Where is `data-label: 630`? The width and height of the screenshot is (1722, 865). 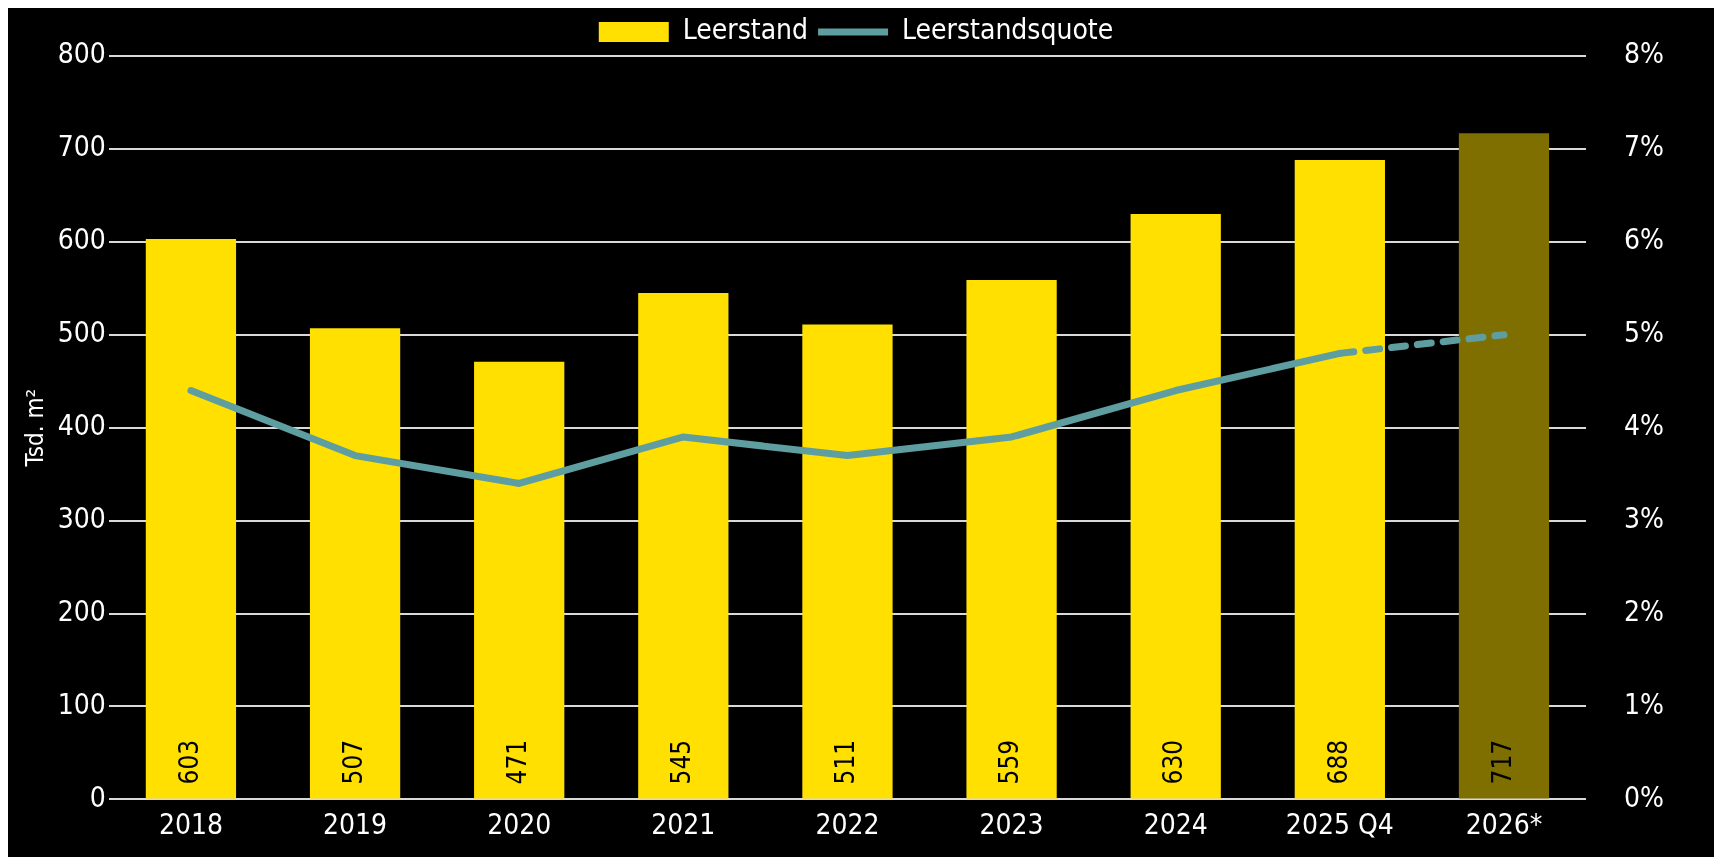
data-label: 630 is located at coordinates (1173, 762).